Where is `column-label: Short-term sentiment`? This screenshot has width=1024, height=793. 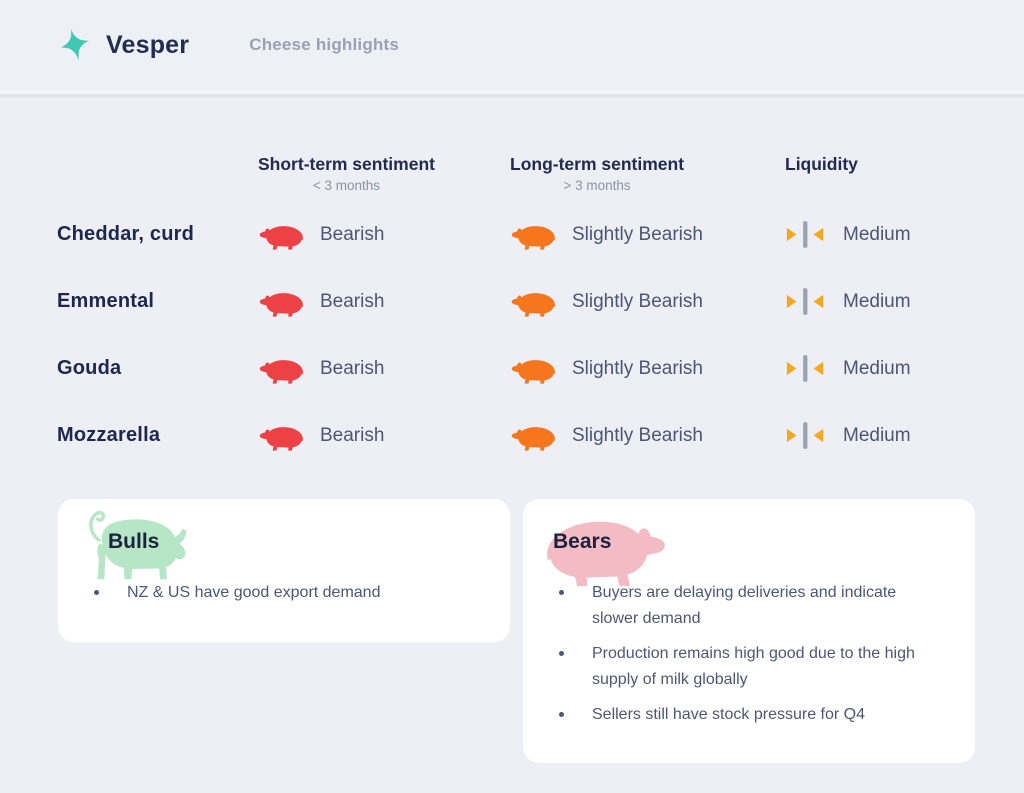 column-label: Short-term sentiment is located at coordinates (346, 164).